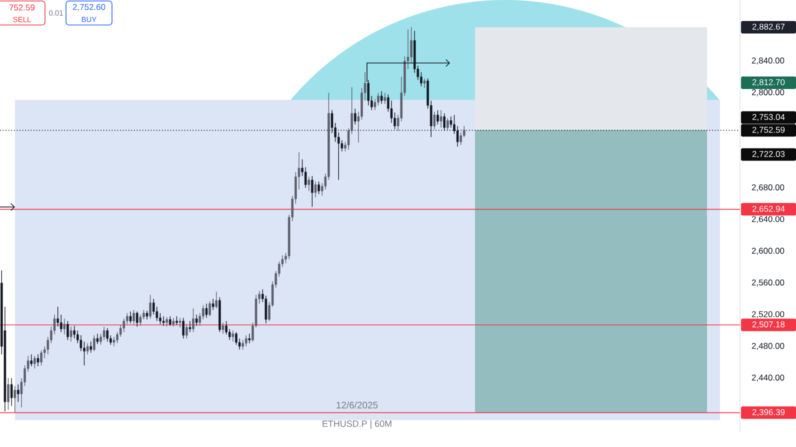 Image resolution: width=796 pixels, height=447 pixels. Describe the element at coordinates (89, 7) in the screenshot. I see `annotation: 2,752.60` at that location.